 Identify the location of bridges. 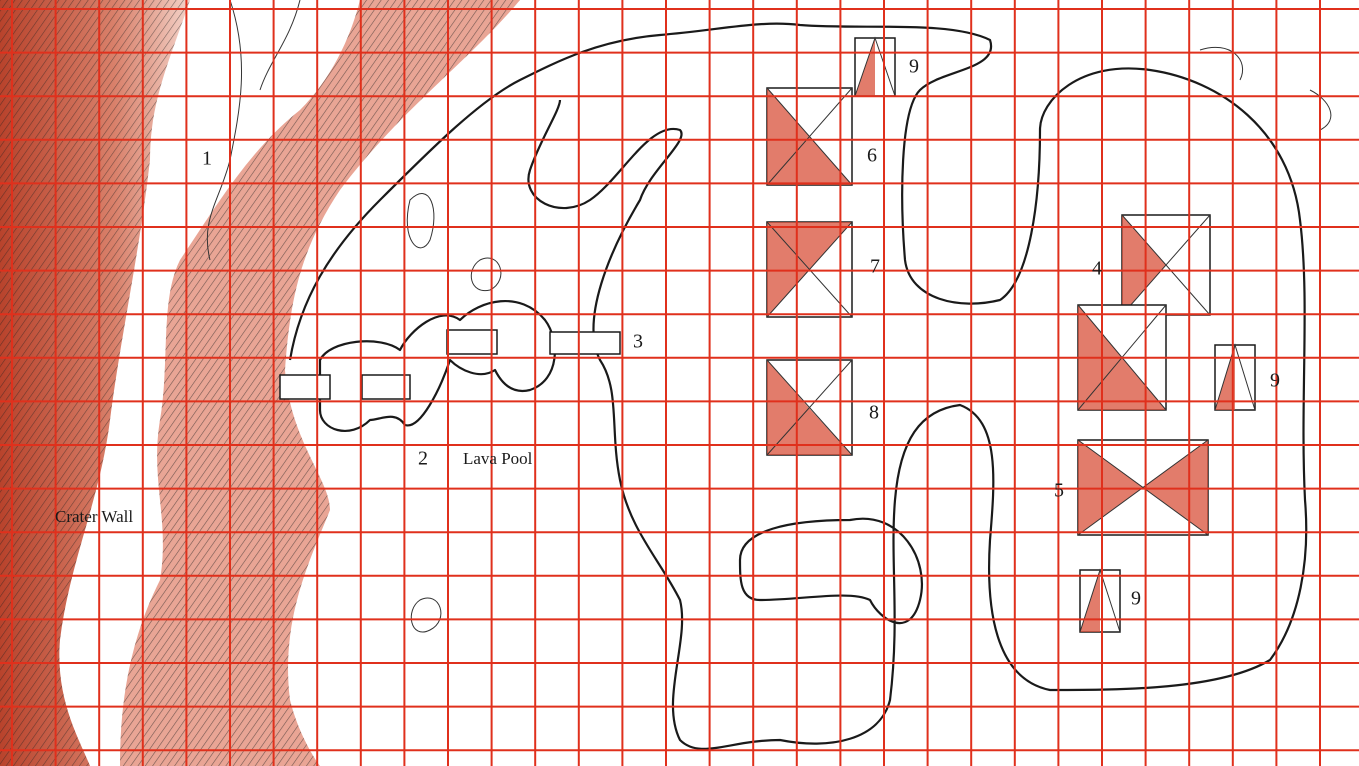
(450, 364).